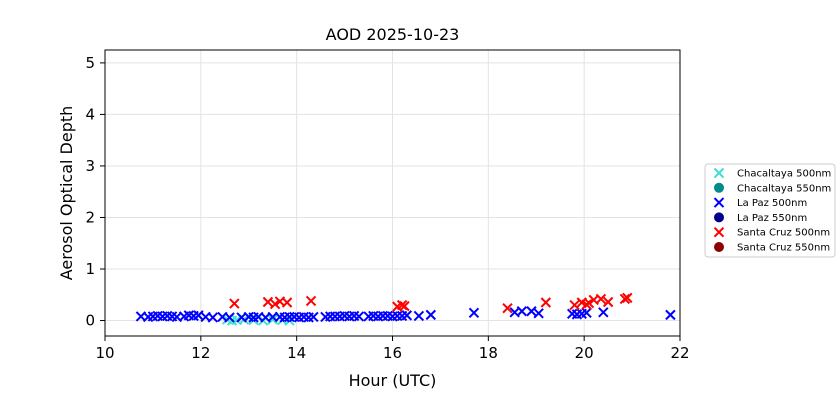 Image resolution: width=840 pixels, height=420 pixels. Describe the element at coordinates (90, 114) in the screenshot. I see `y-tick-label: 4` at that location.